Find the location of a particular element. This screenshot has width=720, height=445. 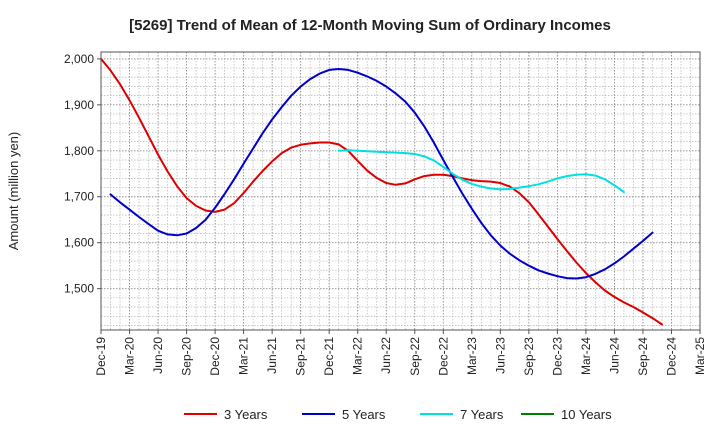

series-line-7-years is located at coordinates (481, 171).